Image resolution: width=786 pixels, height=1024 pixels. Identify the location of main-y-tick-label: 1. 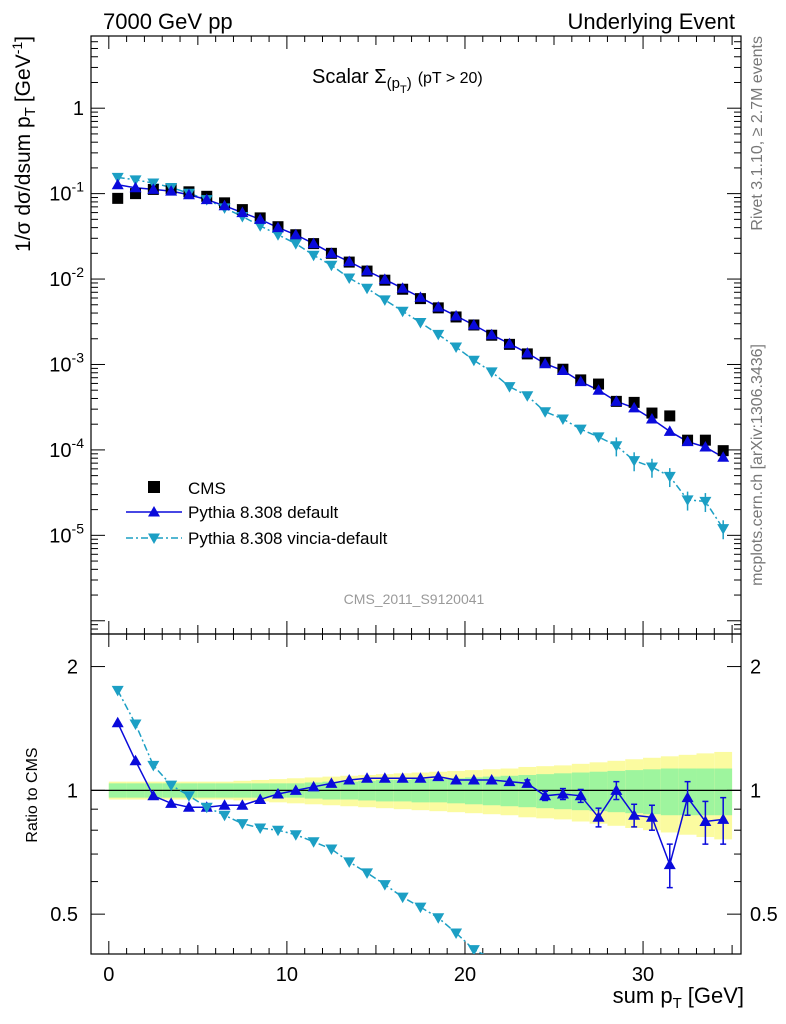
(78, 109).